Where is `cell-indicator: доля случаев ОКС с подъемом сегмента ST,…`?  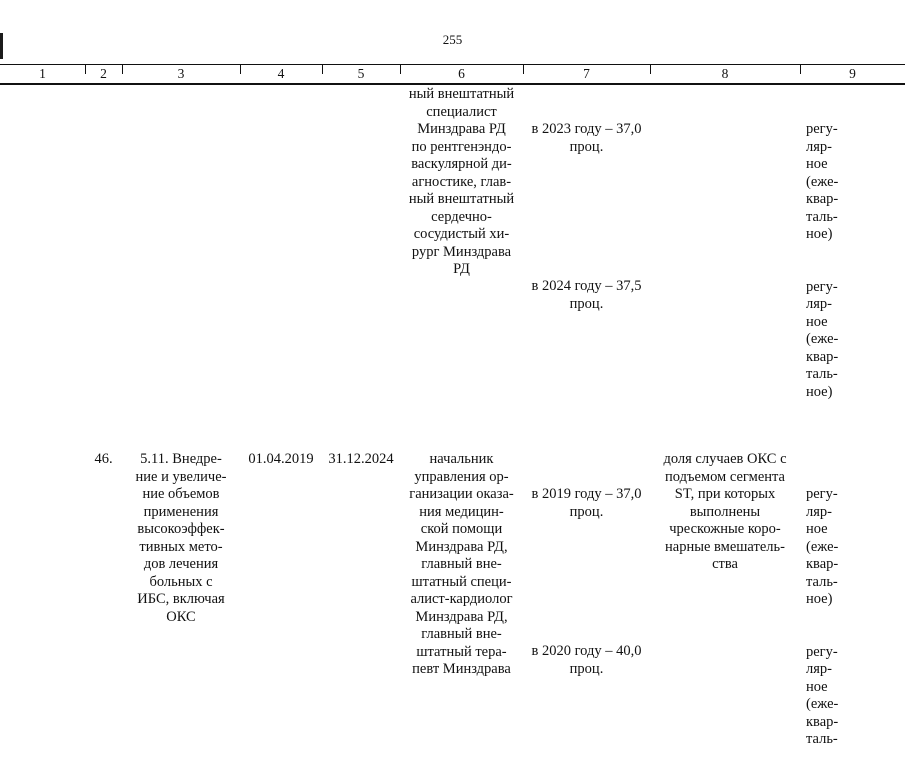
cell-indicator: доля случаев ОКС с подъемом сегмента ST,… is located at coordinates (725, 511).